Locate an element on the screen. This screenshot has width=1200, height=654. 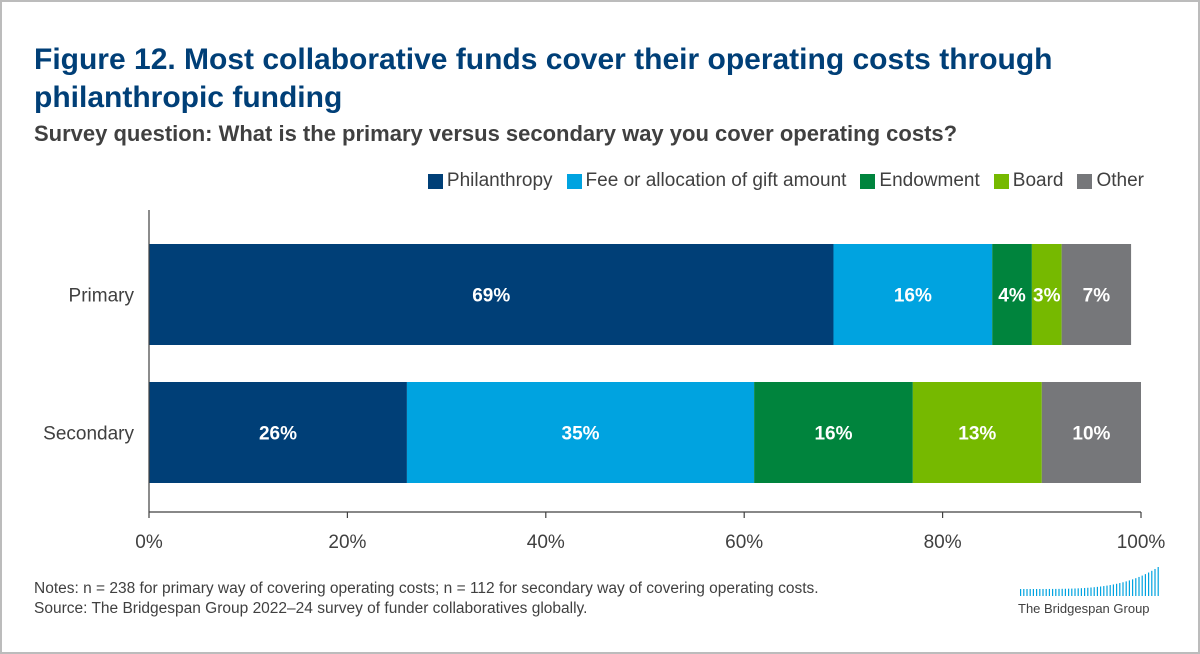
data-label: 10% is located at coordinates (1091, 434).